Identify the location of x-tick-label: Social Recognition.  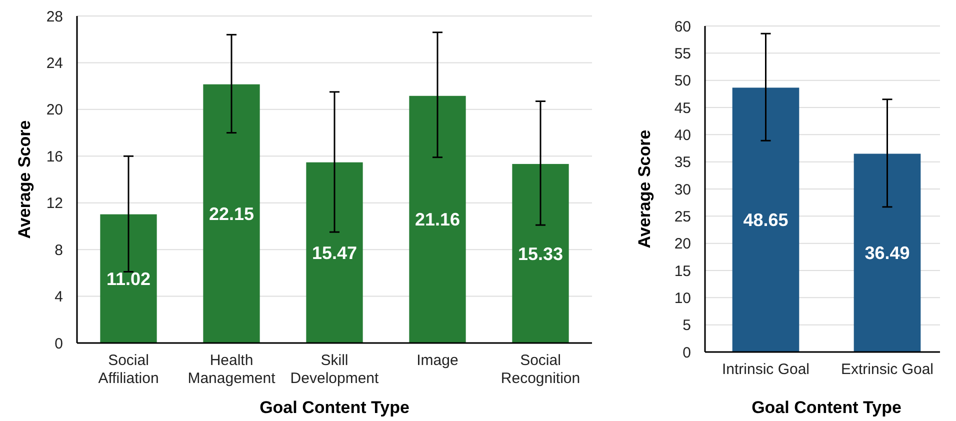
(540, 369).